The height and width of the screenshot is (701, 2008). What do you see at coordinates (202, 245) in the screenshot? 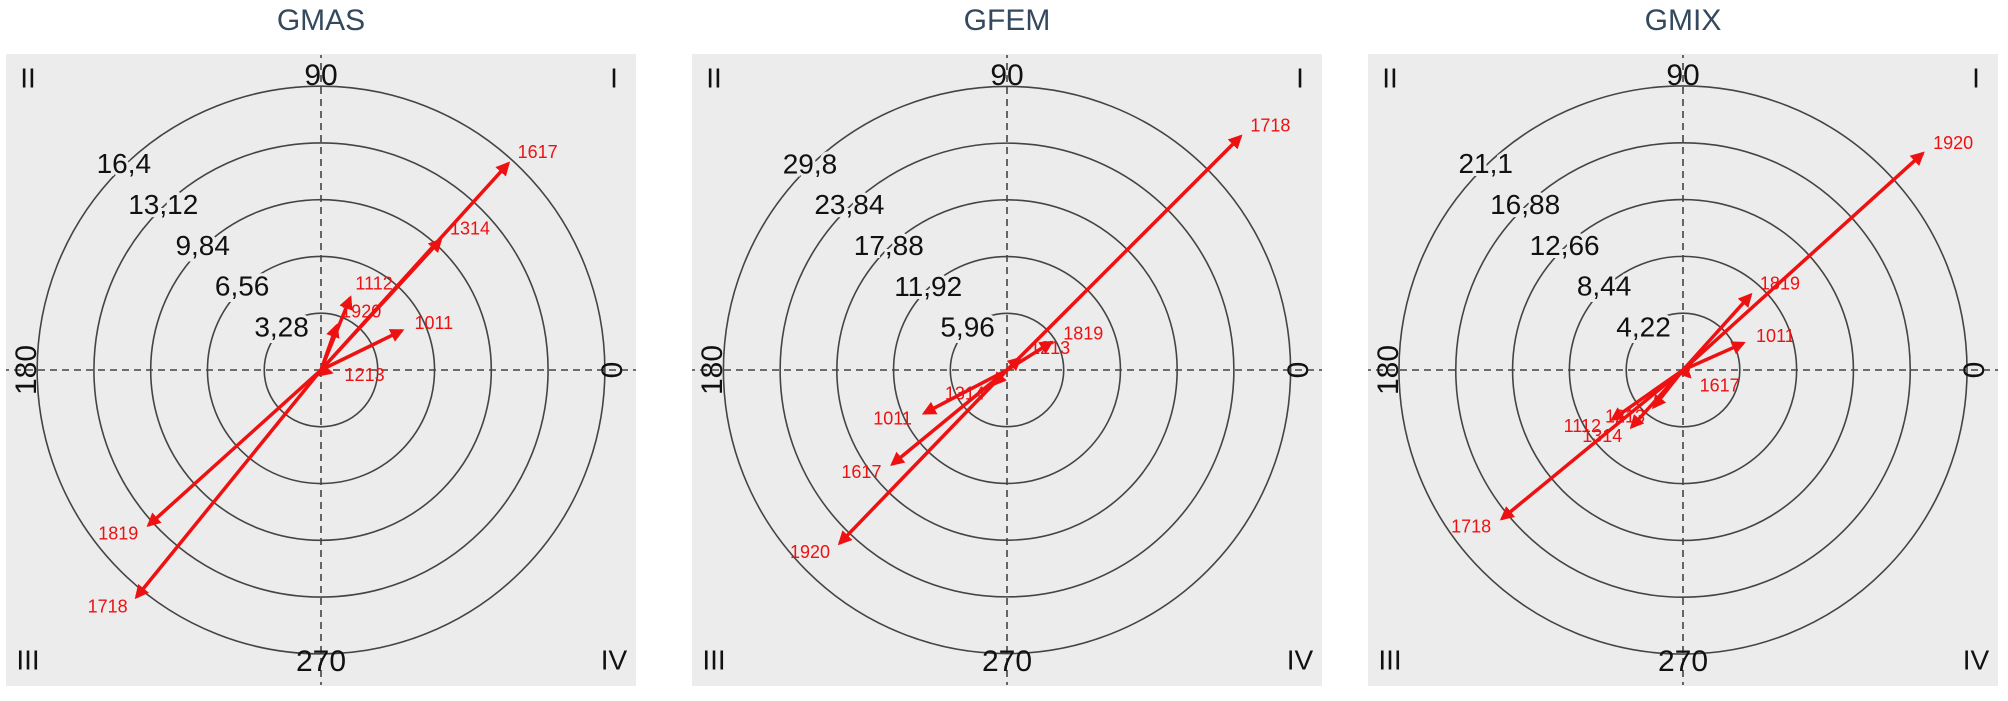
I see `ring-label: 9,84` at bounding box center [202, 245].